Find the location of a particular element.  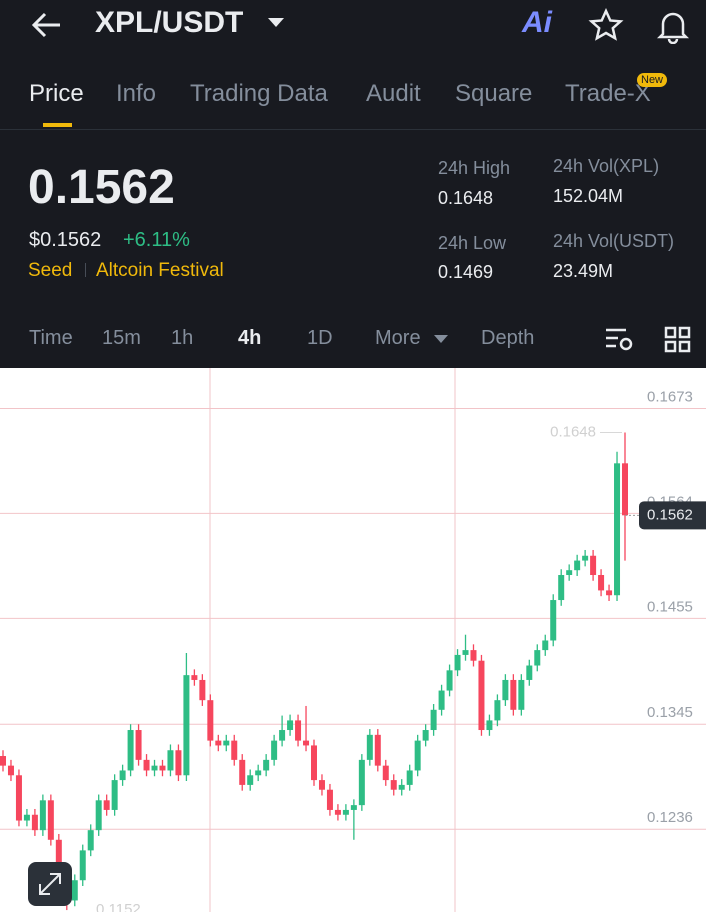

favorite-icon is located at coordinates (606, 25).